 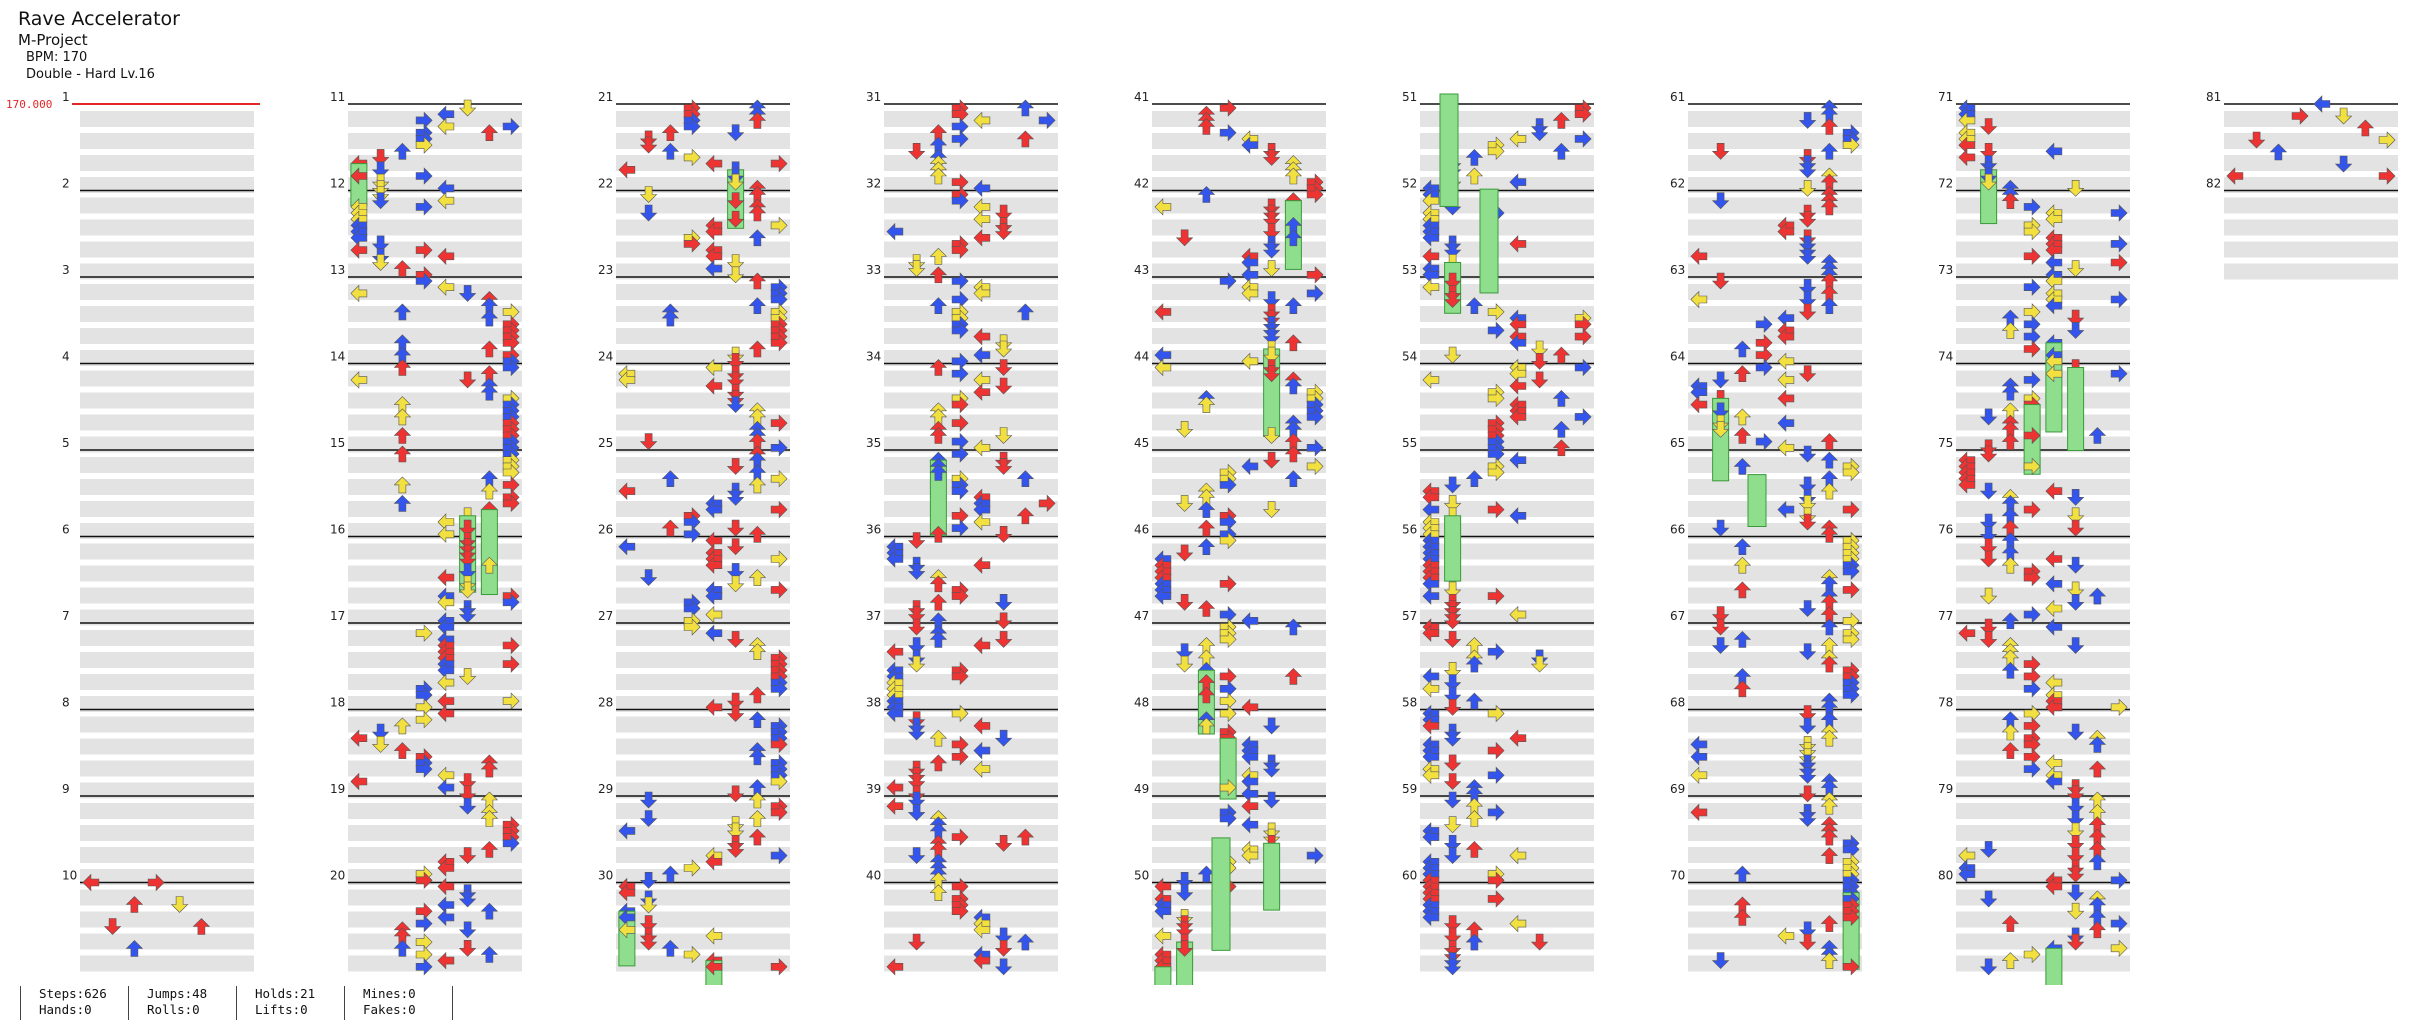 What do you see at coordinates (605, 876) in the screenshot?
I see `measure-number: 30` at bounding box center [605, 876].